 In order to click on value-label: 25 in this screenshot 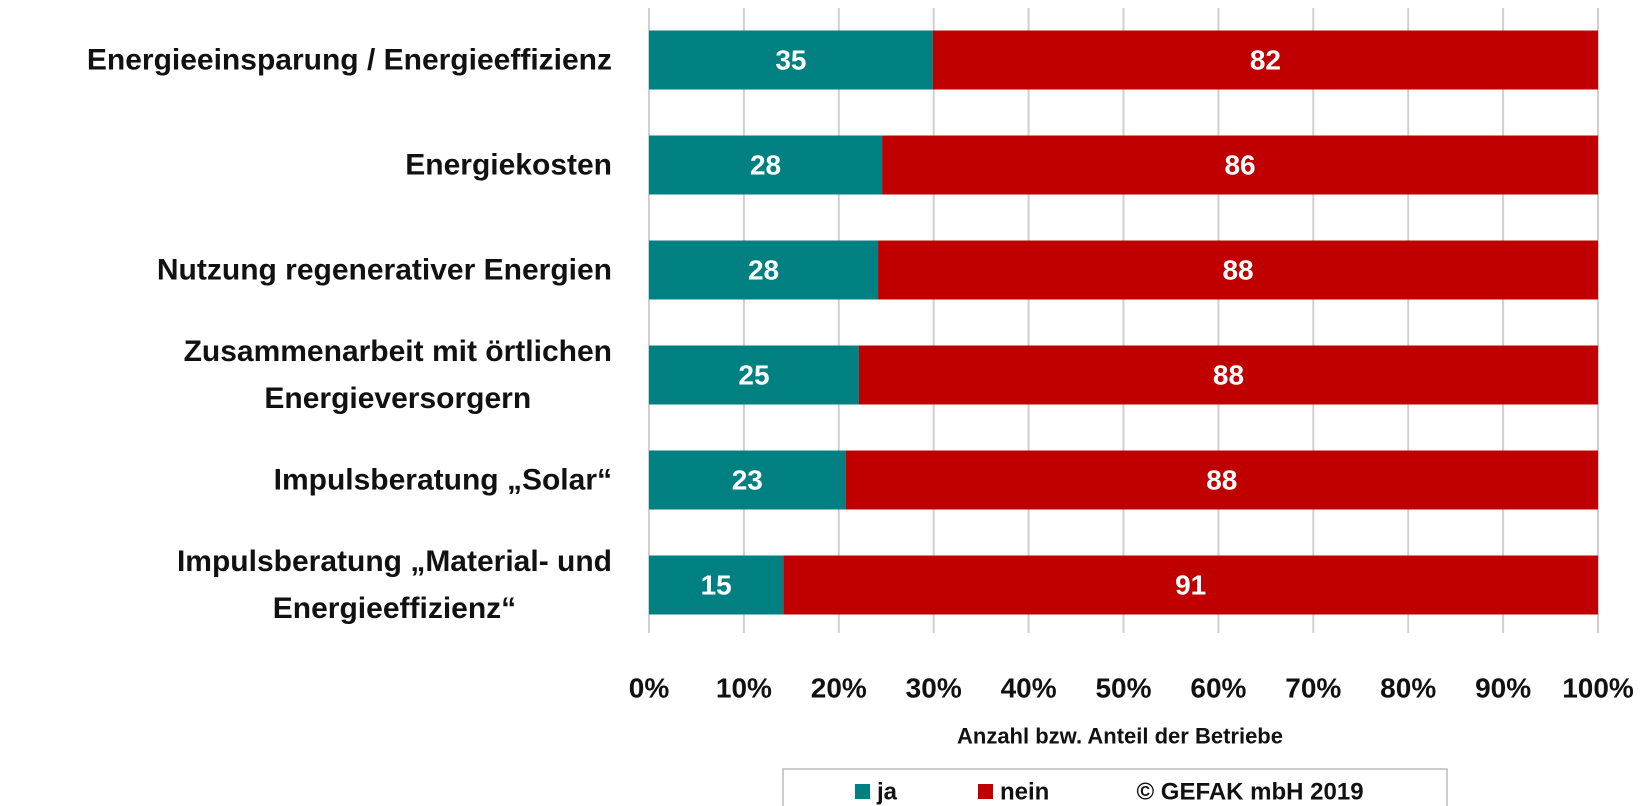, I will do `click(753, 375)`.